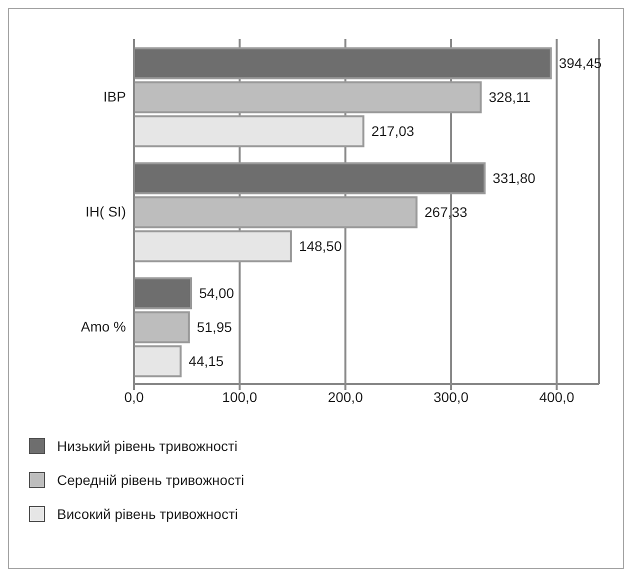  Describe the element at coordinates (509, 97) in the screenshot. I see `data-label: 328,11` at that location.